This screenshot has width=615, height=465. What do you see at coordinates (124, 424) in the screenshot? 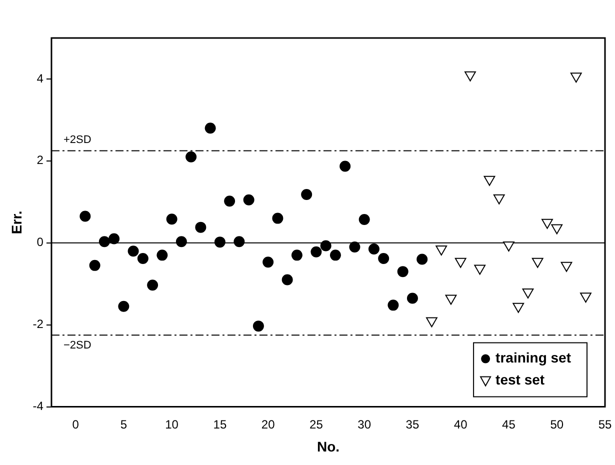
I see `x-tick-label: 5` at bounding box center [124, 424].